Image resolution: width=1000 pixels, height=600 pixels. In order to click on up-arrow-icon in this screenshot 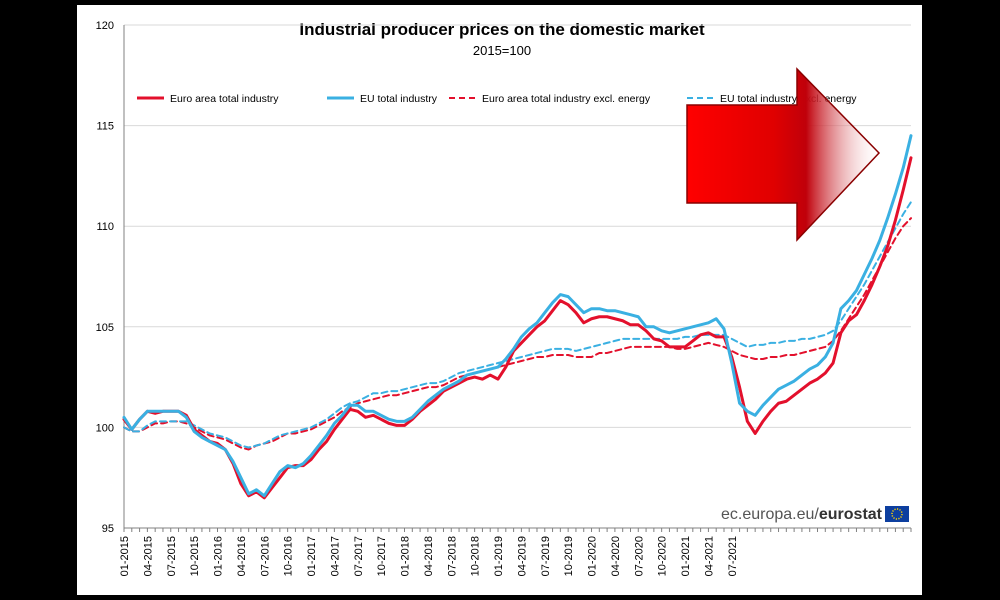, I will do `click(783, 154)`.